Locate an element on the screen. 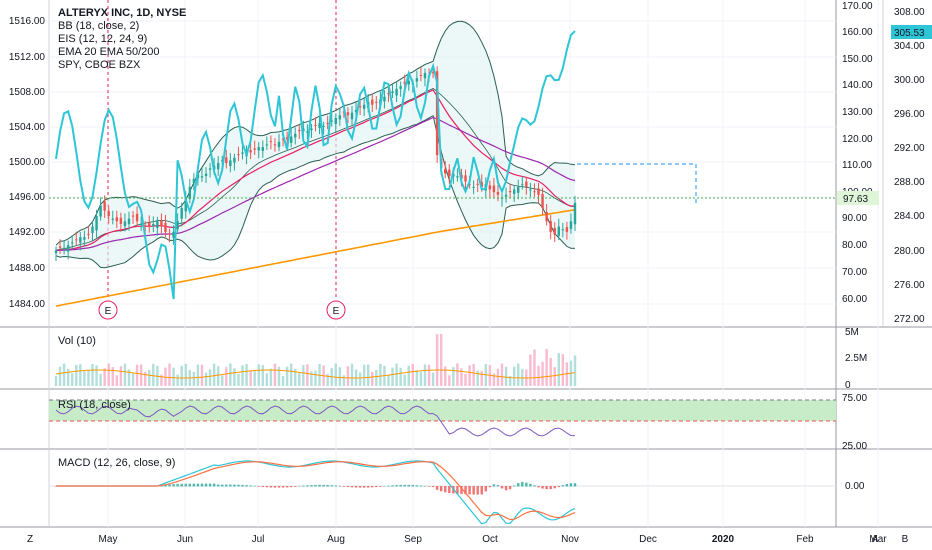 The image size is (932, 550). right-axis-tick-9: 272.00 is located at coordinates (909, 319).